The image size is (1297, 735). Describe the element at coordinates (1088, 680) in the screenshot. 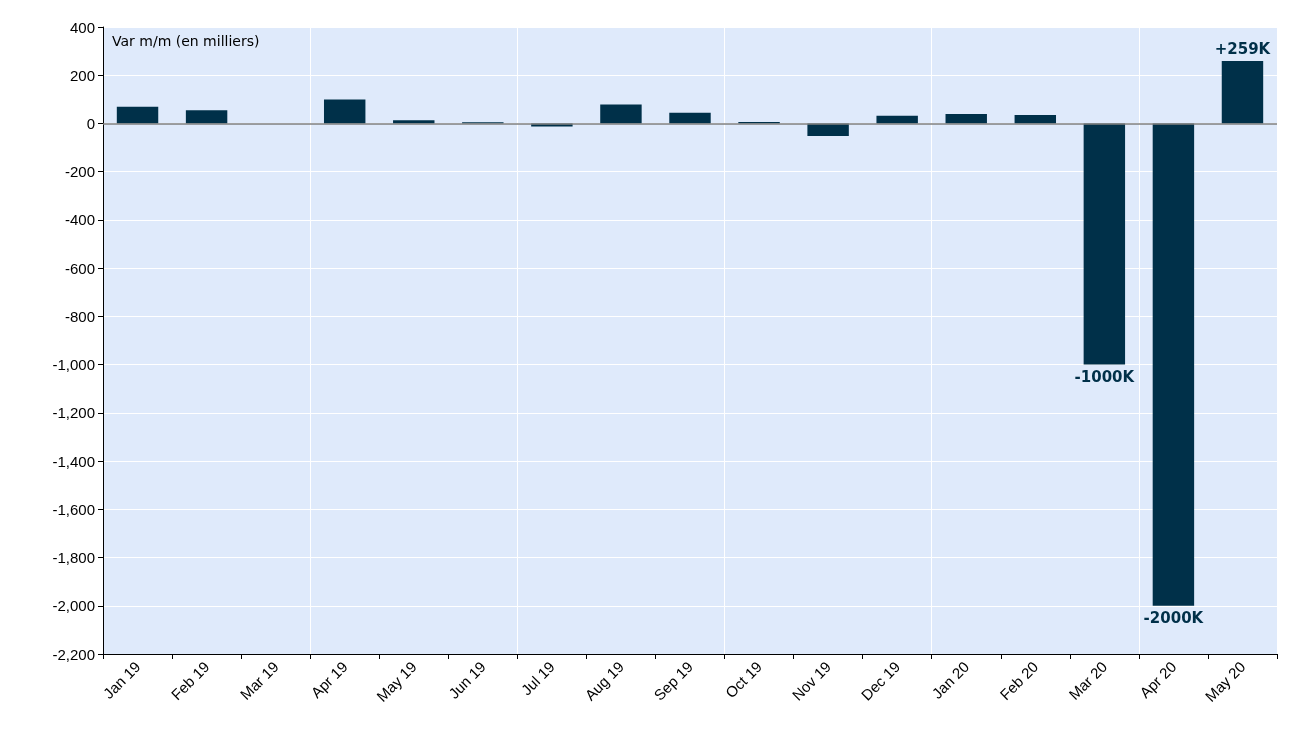

I see `x-tick-label: Mar 20` at that location.